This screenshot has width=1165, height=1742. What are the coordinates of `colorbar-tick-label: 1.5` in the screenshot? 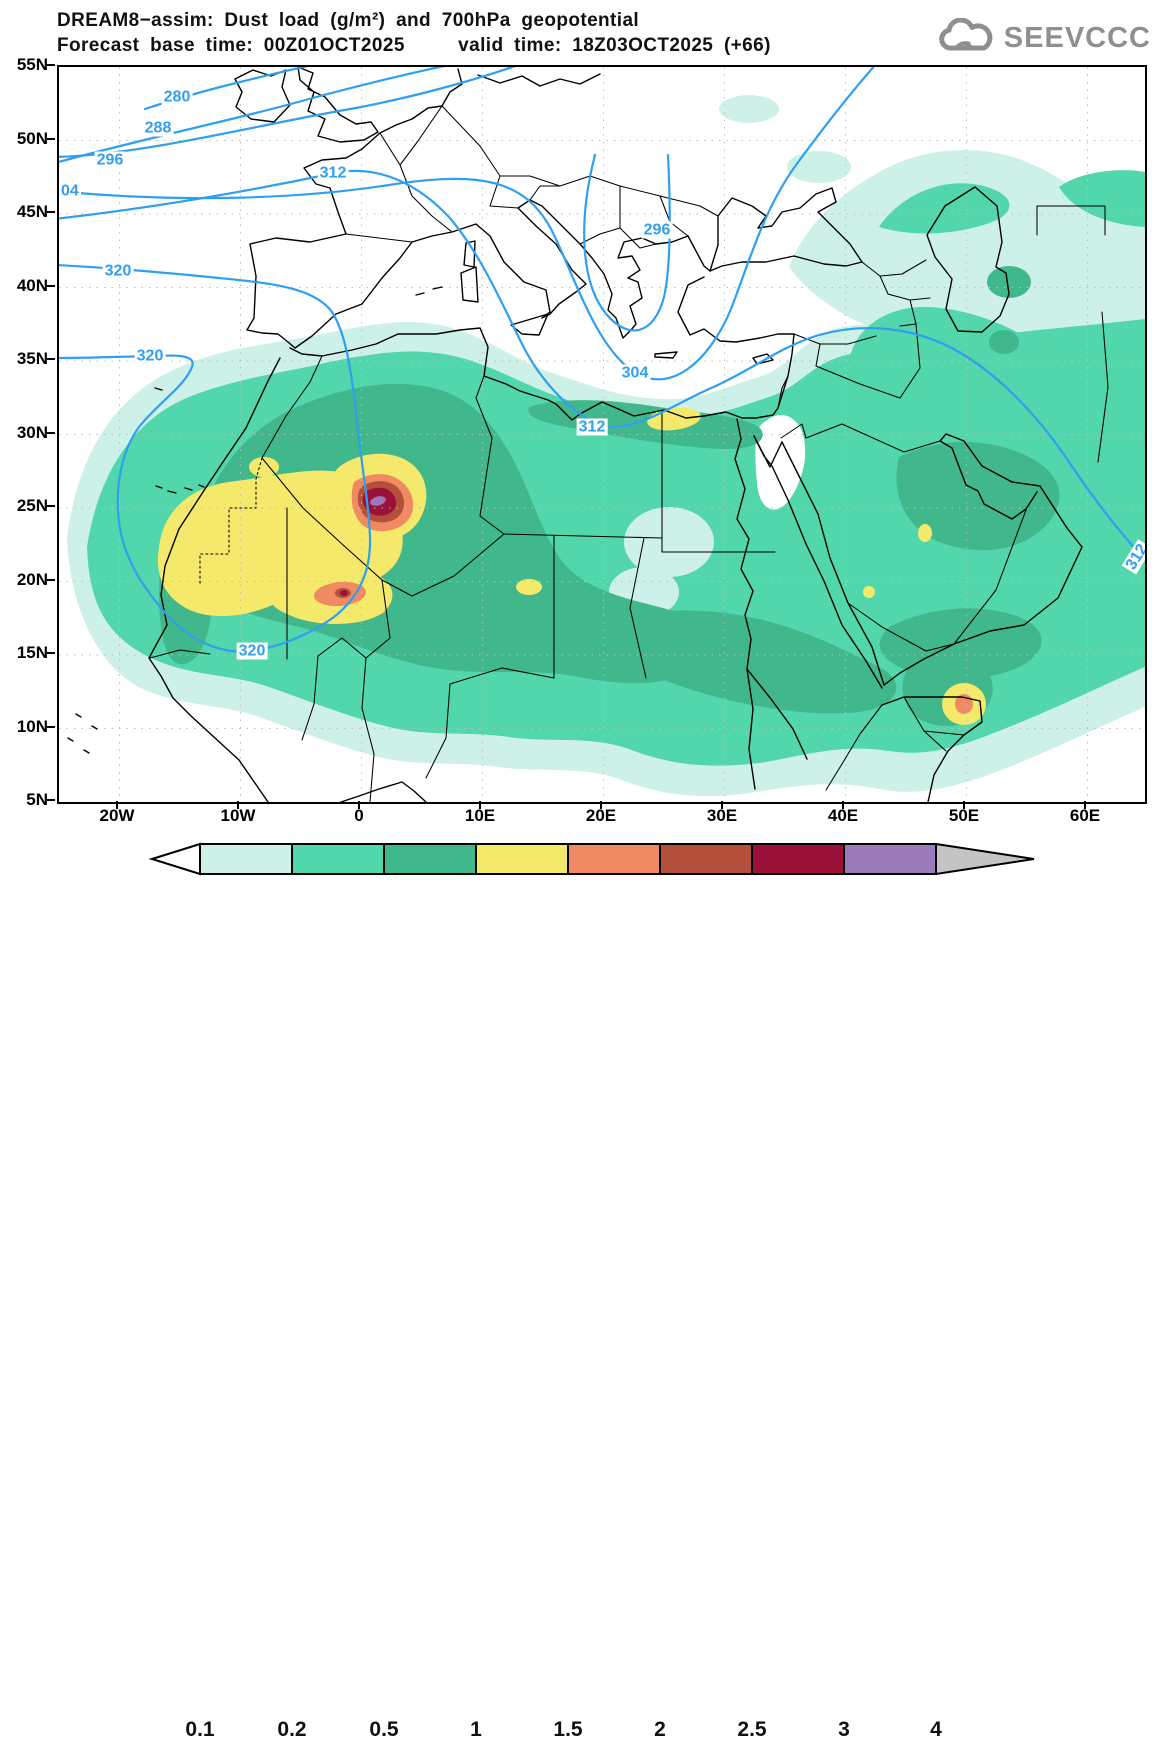 It's located at (568, 1729).